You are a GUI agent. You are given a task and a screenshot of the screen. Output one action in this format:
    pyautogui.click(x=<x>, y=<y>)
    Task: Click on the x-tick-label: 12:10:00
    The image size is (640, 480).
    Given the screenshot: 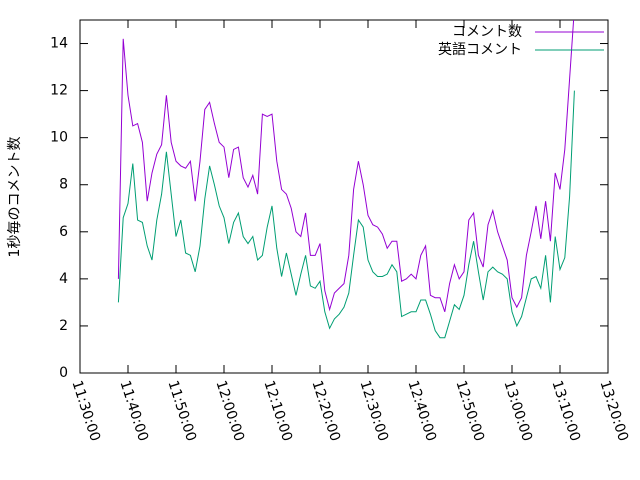 What is the action you would take?
    pyautogui.click(x=277, y=411)
    